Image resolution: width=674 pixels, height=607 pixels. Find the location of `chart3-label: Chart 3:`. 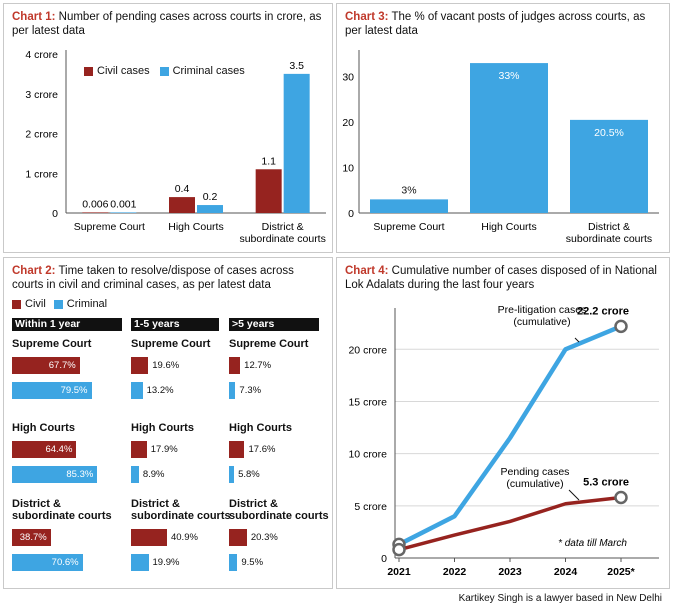

chart3-label: Chart 3: is located at coordinates (367, 17).